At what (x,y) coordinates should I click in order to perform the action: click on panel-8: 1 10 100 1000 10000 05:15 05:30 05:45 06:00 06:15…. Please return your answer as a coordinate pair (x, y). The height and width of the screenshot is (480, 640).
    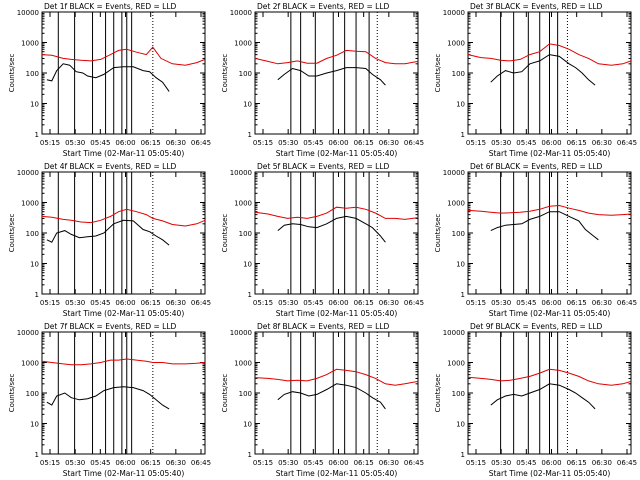
    Looking at the image, I should click on (322, 400).